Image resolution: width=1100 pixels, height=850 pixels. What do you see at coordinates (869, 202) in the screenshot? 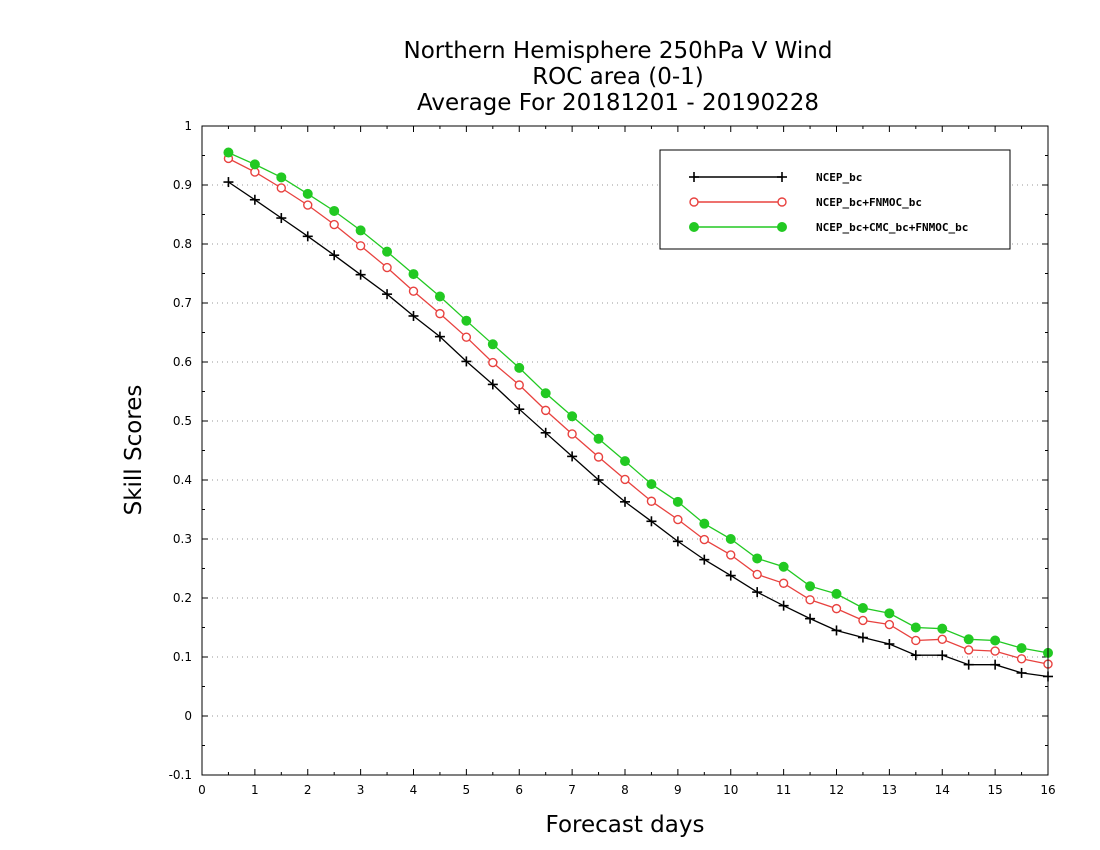
I see `legend-label: NCEP_bc+FNMOC_bc` at bounding box center [869, 202].